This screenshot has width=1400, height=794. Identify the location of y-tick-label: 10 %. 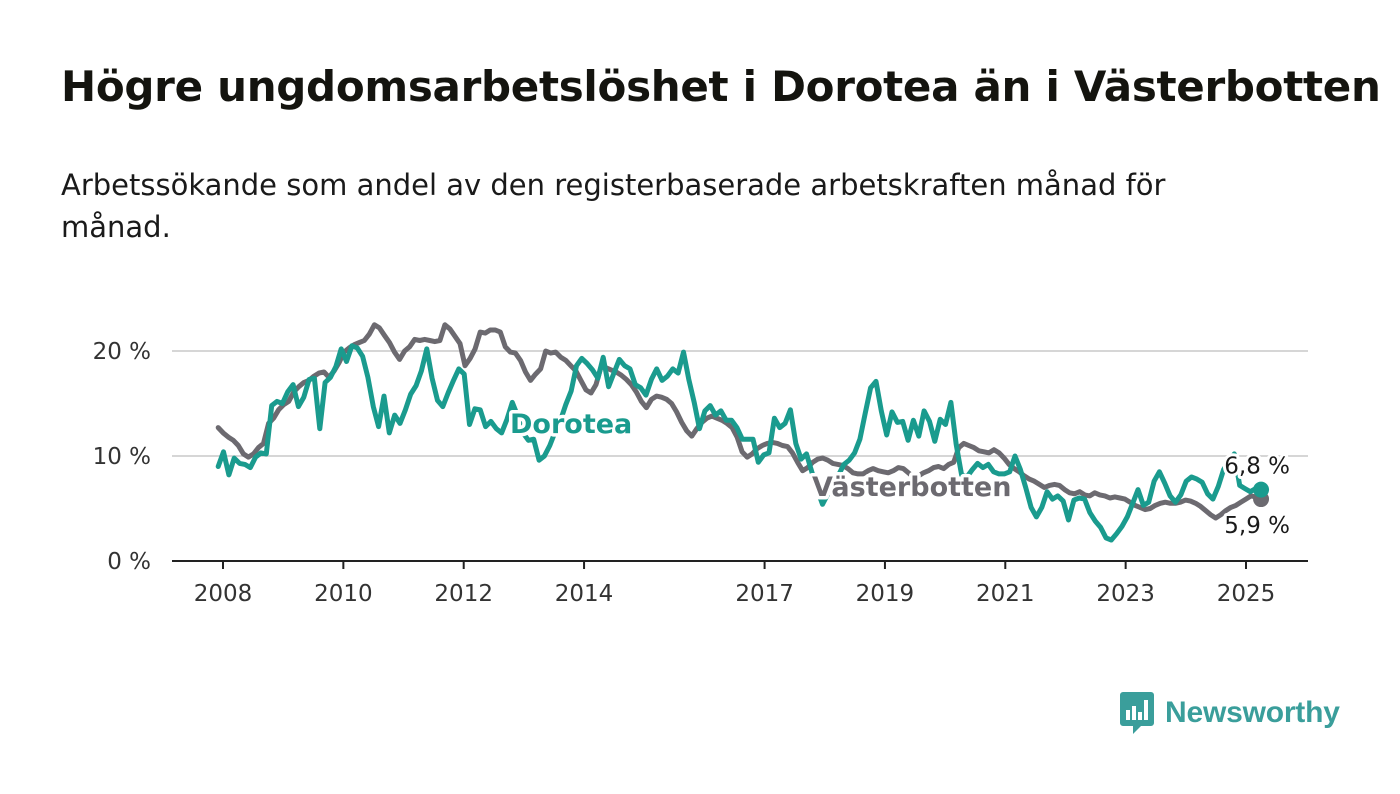
(122, 457).